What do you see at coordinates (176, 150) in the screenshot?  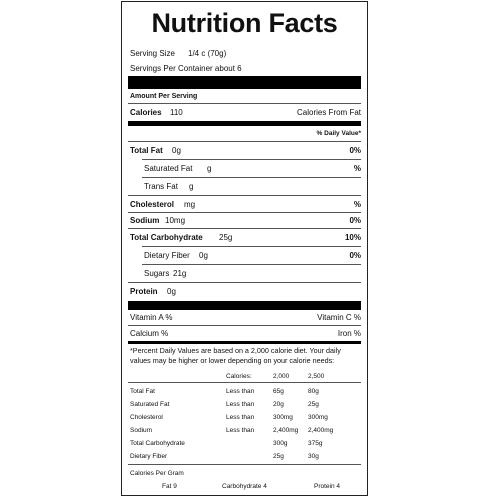 I see `total-fat-amount: 0g` at bounding box center [176, 150].